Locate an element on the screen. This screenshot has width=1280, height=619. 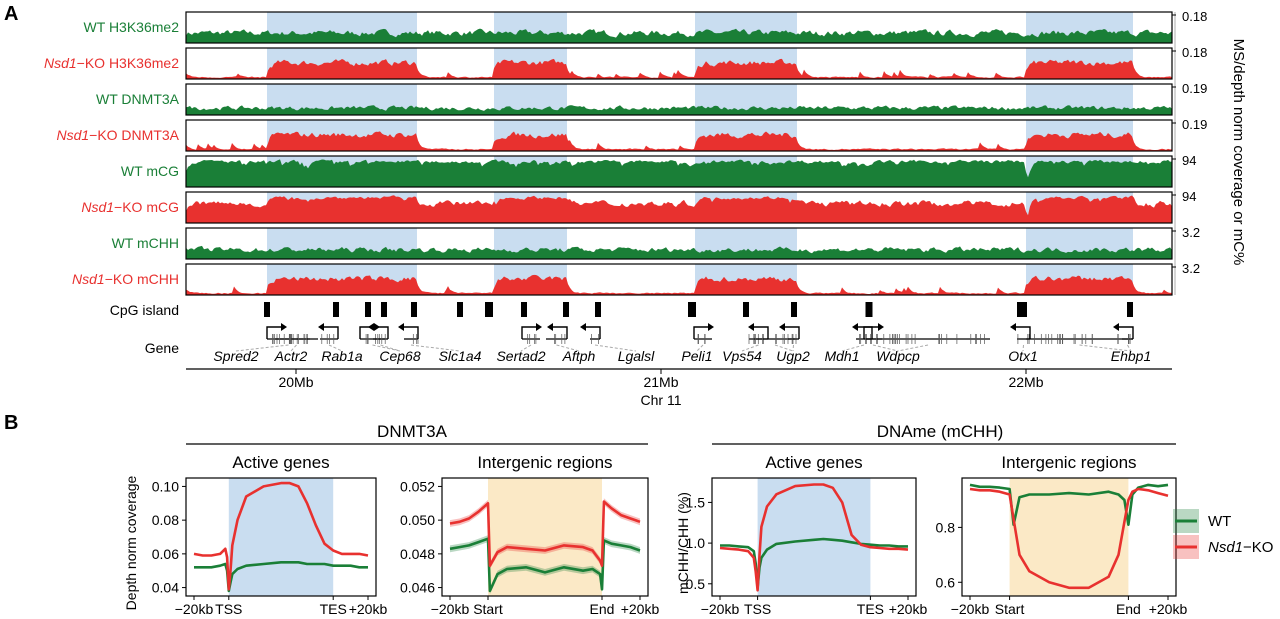
subplot-title: Active genes is located at coordinates (813, 462).